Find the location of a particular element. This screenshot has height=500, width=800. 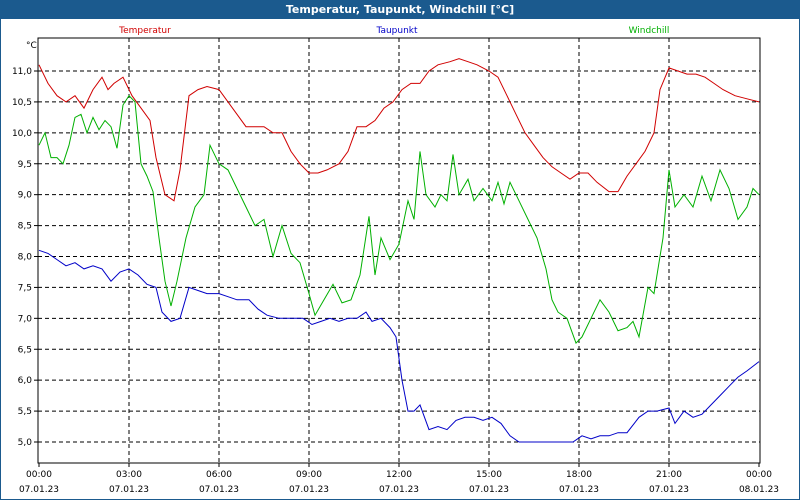

y-tick-label: 8,5 is located at coordinates (25, 227).